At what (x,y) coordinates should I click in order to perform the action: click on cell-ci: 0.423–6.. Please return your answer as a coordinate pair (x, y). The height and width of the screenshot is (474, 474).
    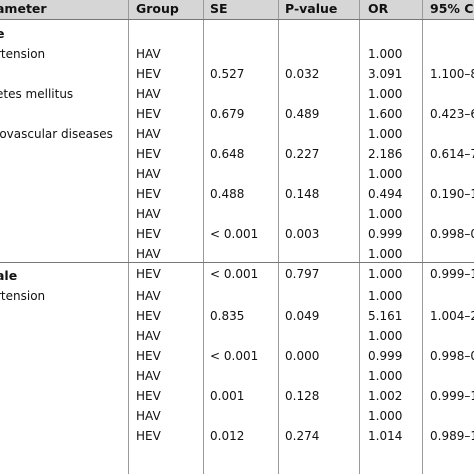
    Looking at the image, I should click on (452, 114).